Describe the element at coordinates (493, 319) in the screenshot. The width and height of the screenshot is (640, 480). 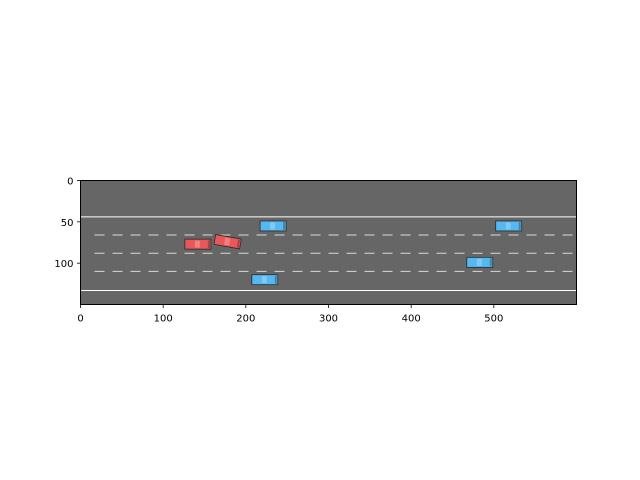
I see `x-tick-label: 500` at that location.